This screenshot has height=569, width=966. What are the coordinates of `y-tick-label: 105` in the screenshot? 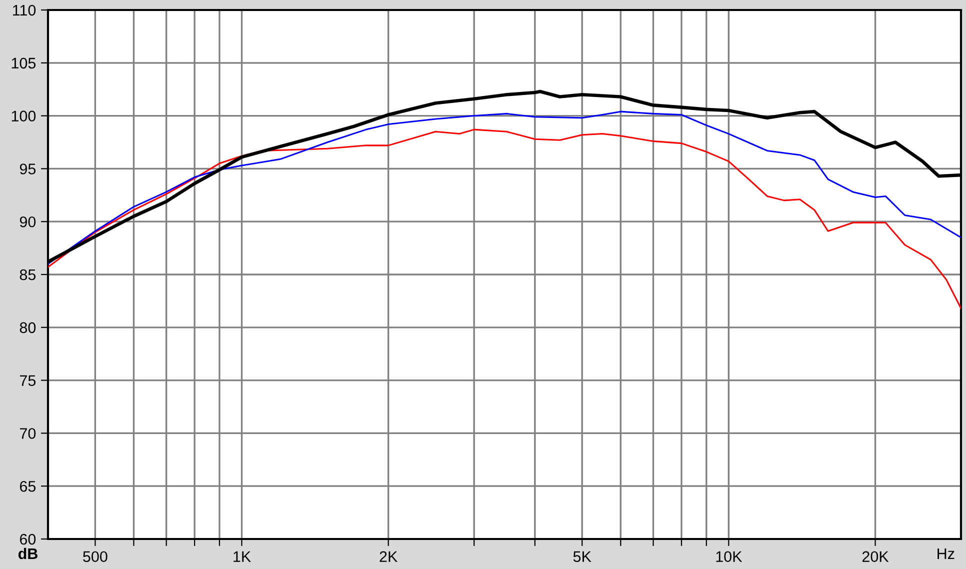 It's located at (24, 63).